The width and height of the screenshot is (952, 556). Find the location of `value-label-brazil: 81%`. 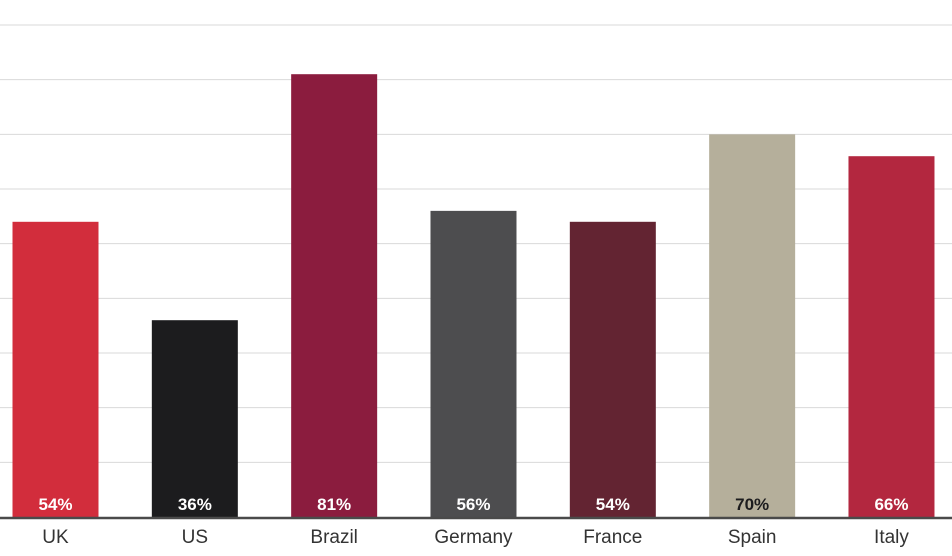

value-label-brazil: 81% is located at coordinates (334, 504).